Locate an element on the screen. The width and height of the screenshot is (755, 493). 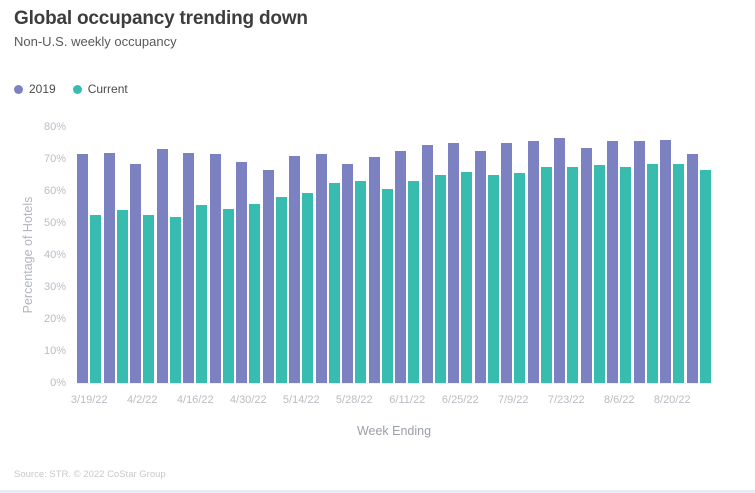
legend-item-2019: 2019 is located at coordinates (35, 89).